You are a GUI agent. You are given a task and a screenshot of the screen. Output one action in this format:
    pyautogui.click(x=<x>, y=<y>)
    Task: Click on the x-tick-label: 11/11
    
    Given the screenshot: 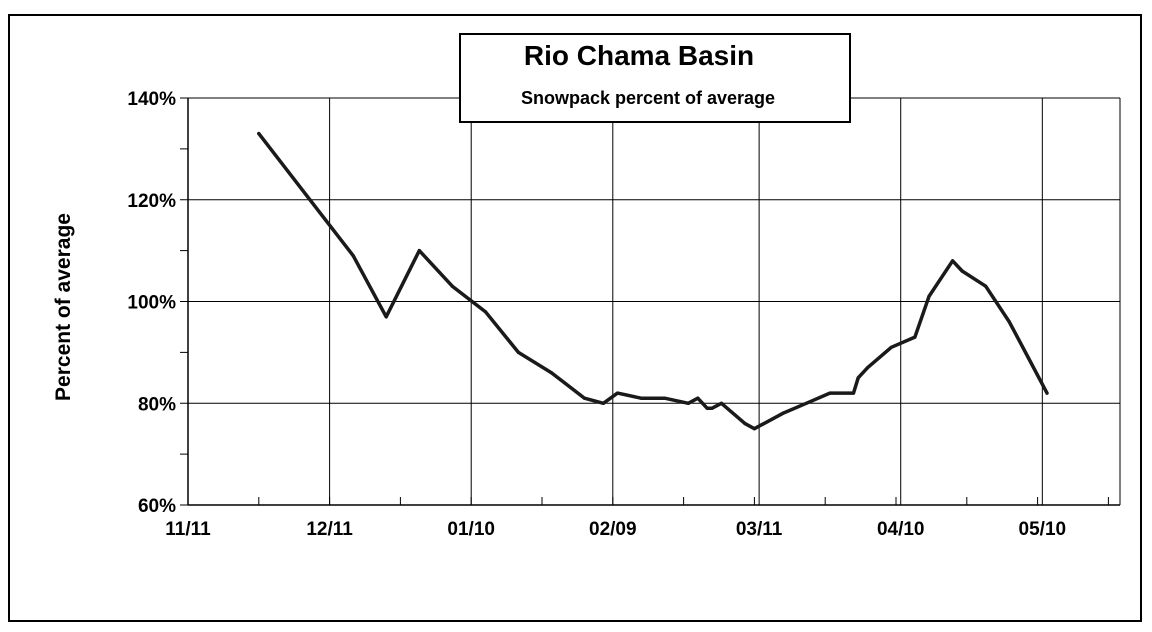 What is the action you would take?
    pyautogui.click(x=188, y=529)
    